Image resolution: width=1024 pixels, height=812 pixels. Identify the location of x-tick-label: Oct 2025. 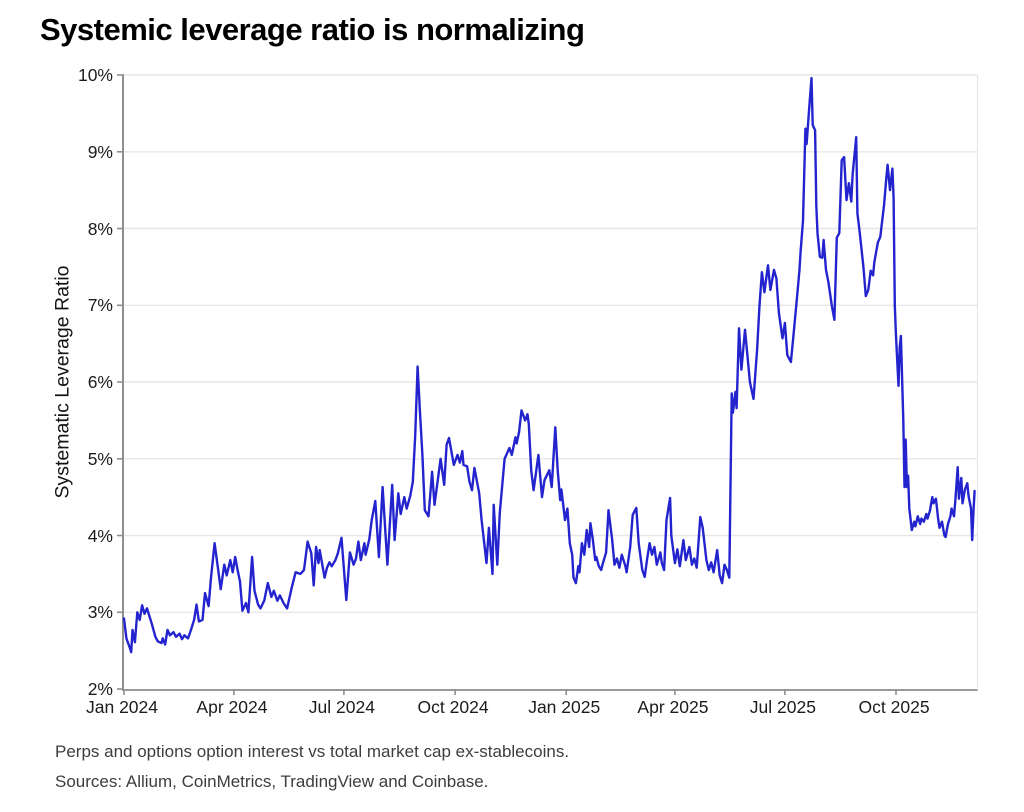
(894, 707).